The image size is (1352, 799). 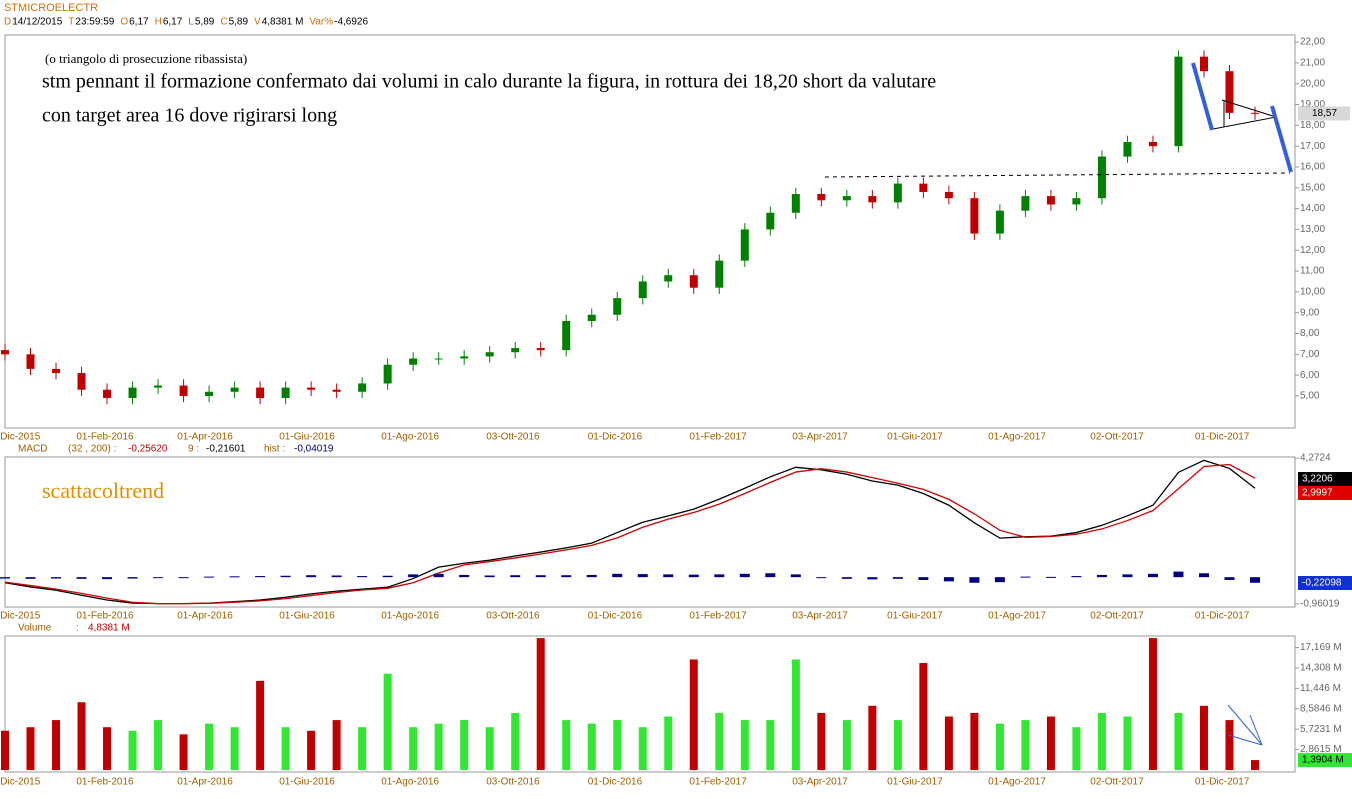 I want to click on y-tick-label: 15,00, so click(x=1312, y=187).